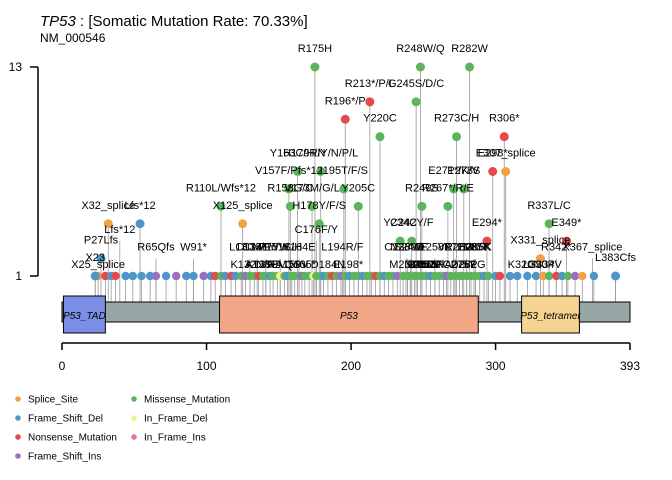  What do you see at coordinates (457, 137) in the screenshot?
I see `mutation-point-r273c-h` at bounding box center [457, 137].